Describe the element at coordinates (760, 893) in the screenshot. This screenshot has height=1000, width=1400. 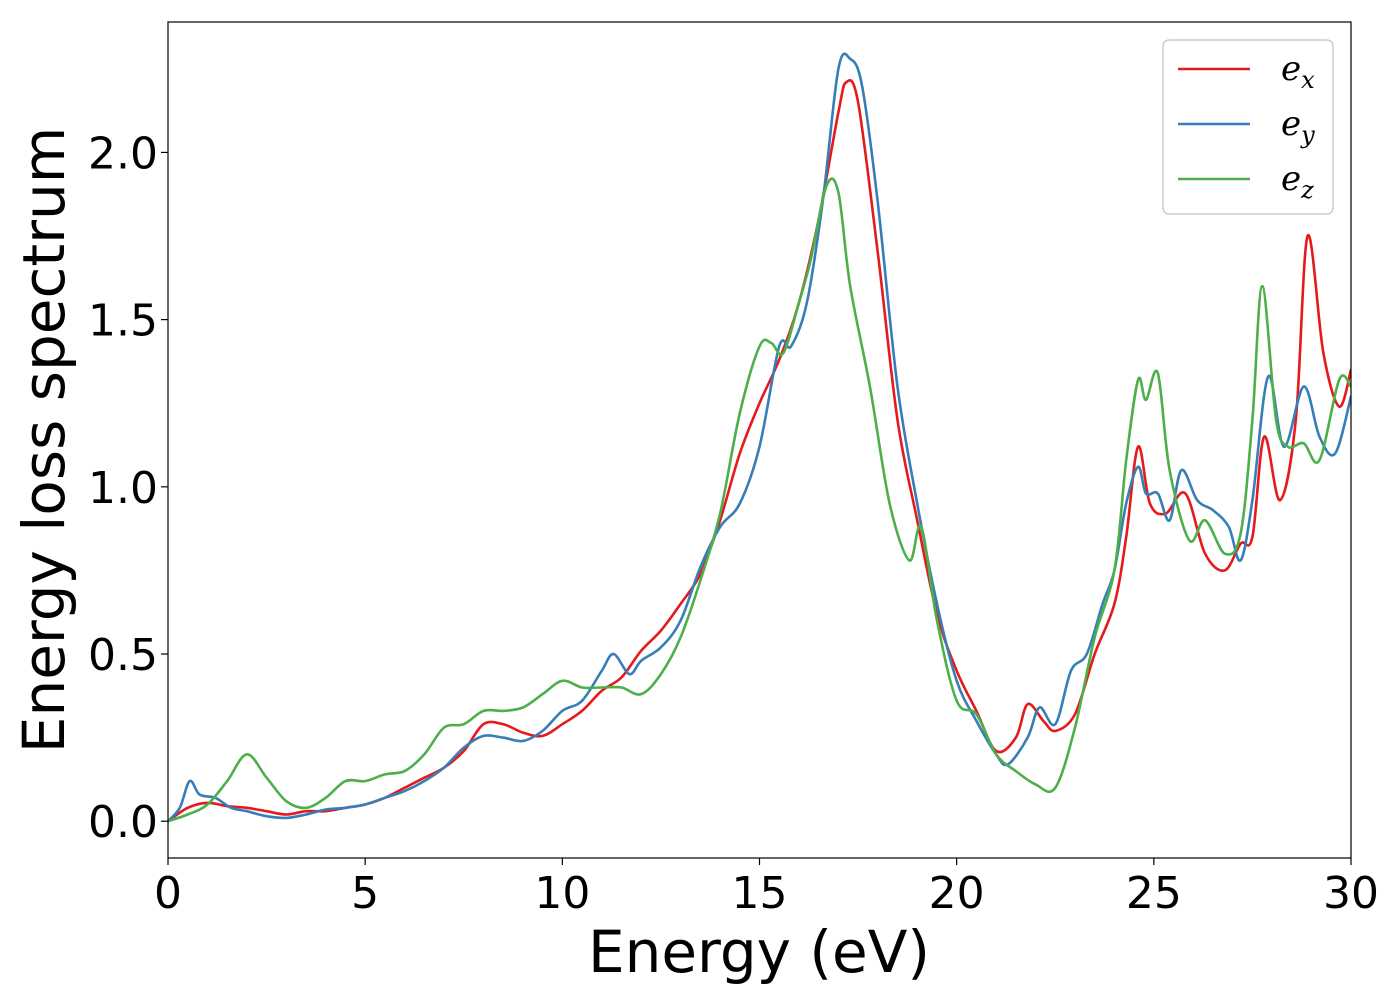
I see `x-tick-label: 15` at that location.